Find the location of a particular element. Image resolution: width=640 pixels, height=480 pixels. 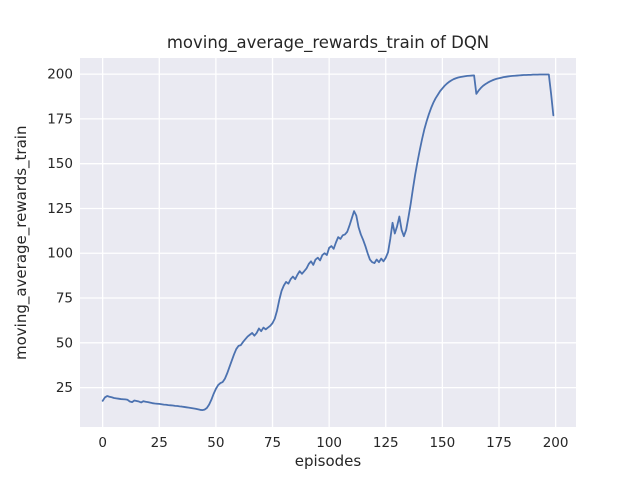

x-tick-label: 175 is located at coordinates (499, 443).